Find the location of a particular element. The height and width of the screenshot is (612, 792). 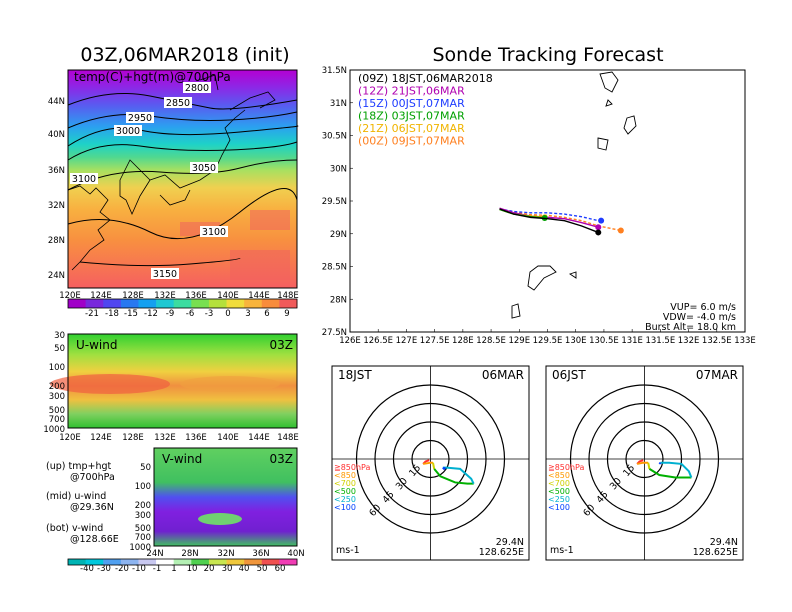

note-line: (bot) v-wind is located at coordinates (74, 528).